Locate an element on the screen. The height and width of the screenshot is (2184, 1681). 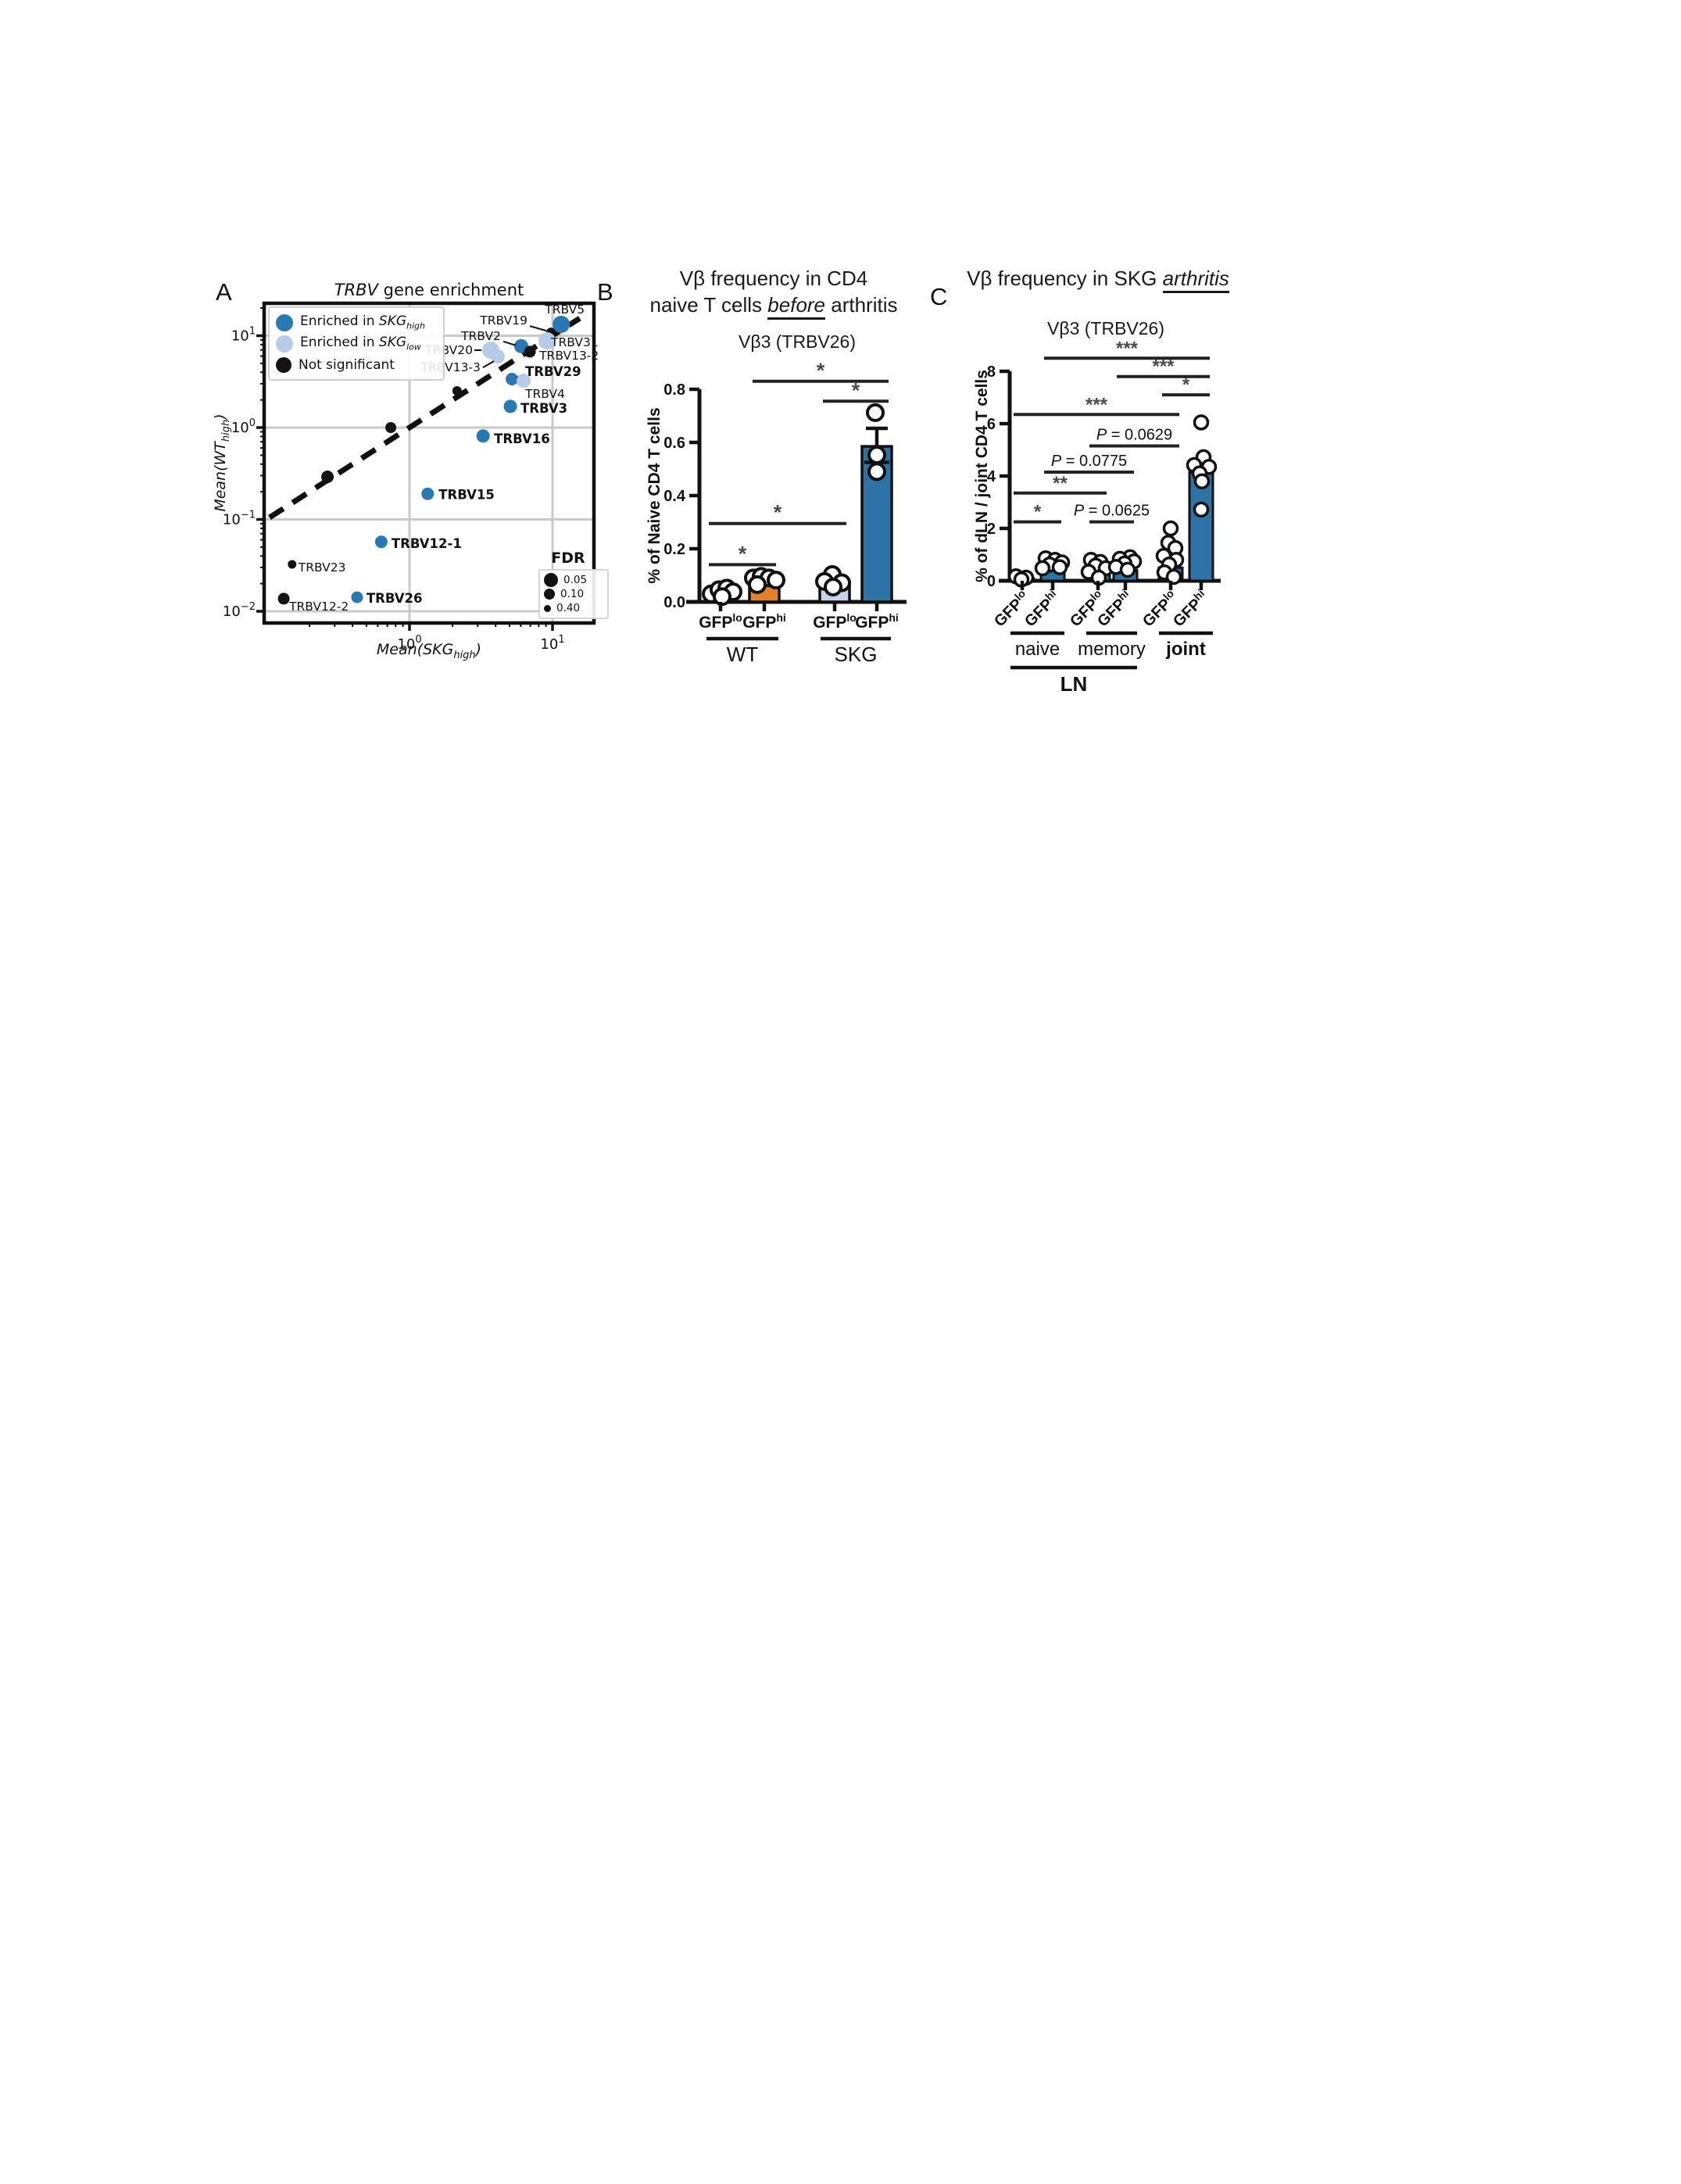
scatter-point-trbv3 is located at coordinates (510, 406).